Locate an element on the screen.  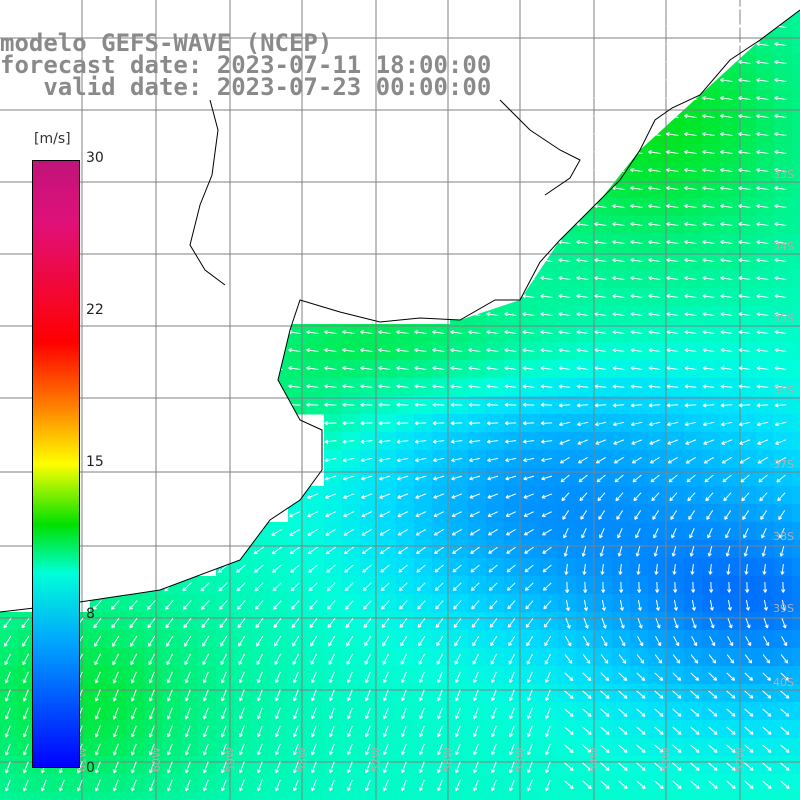
latitude-label: 34S is located at coordinates (783, 246).